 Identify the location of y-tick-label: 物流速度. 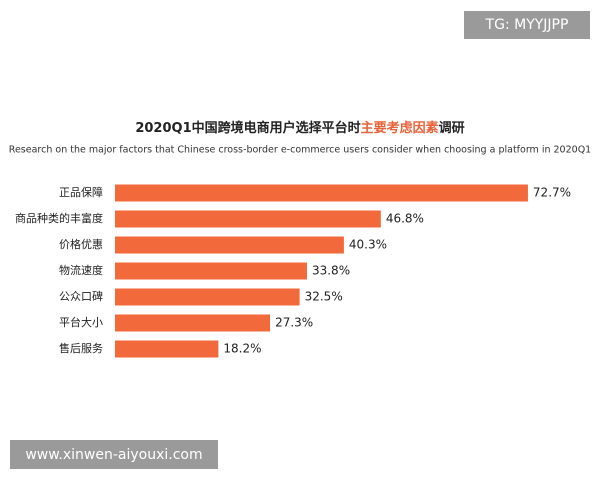
(81, 270).